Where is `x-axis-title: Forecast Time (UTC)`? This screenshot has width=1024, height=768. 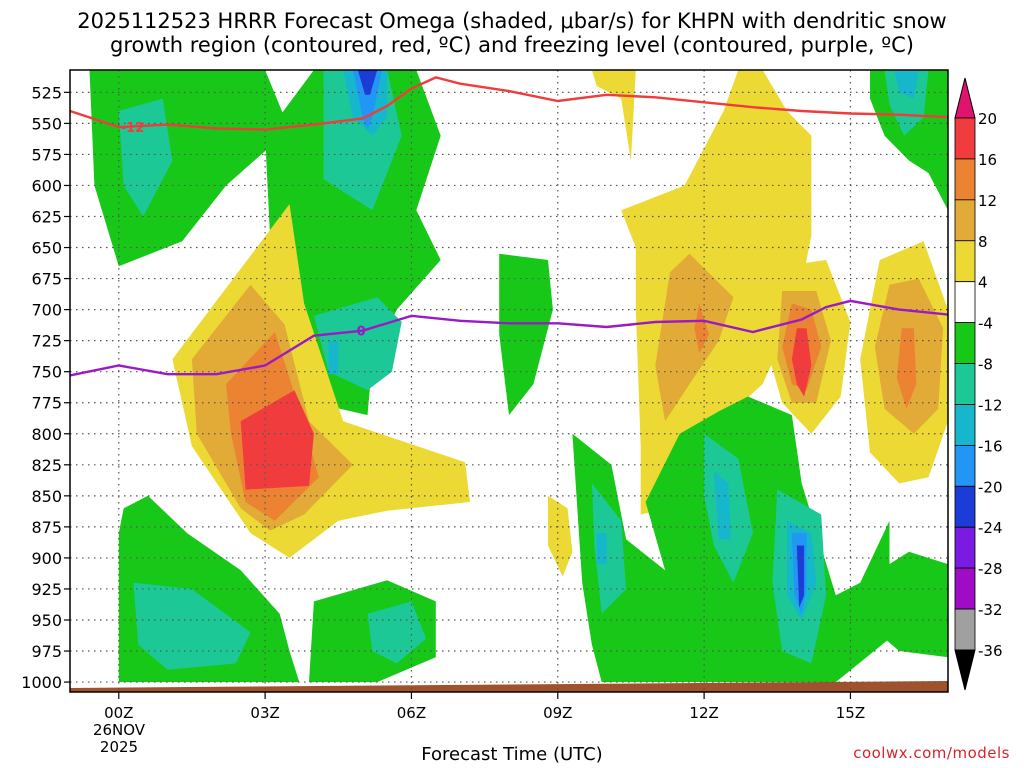 x-axis-title: Forecast Time (UTC) is located at coordinates (512, 754).